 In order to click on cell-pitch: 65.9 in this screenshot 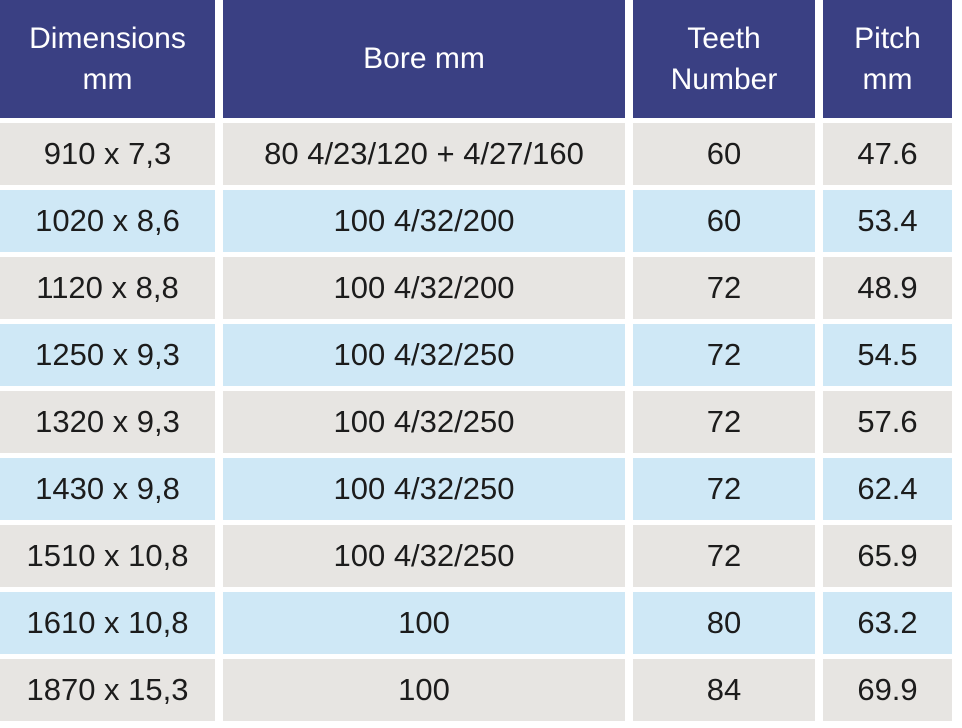, I will do `click(887, 556)`.